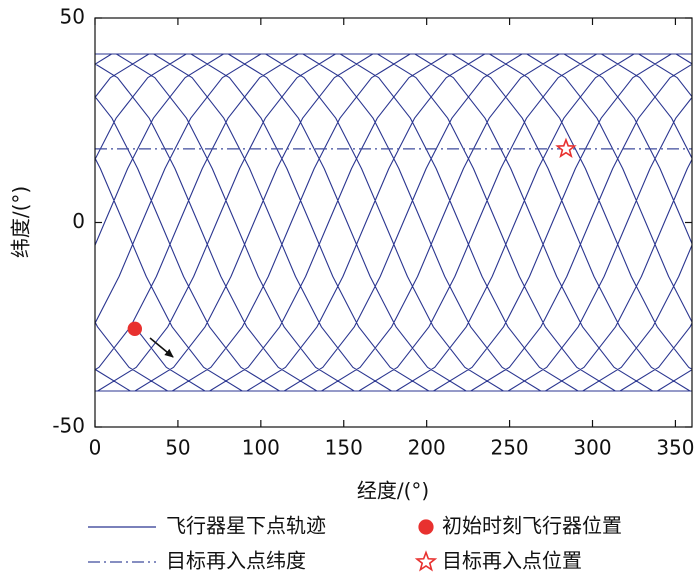  I want to click on x-tick-label: 150, so click(344, 448).